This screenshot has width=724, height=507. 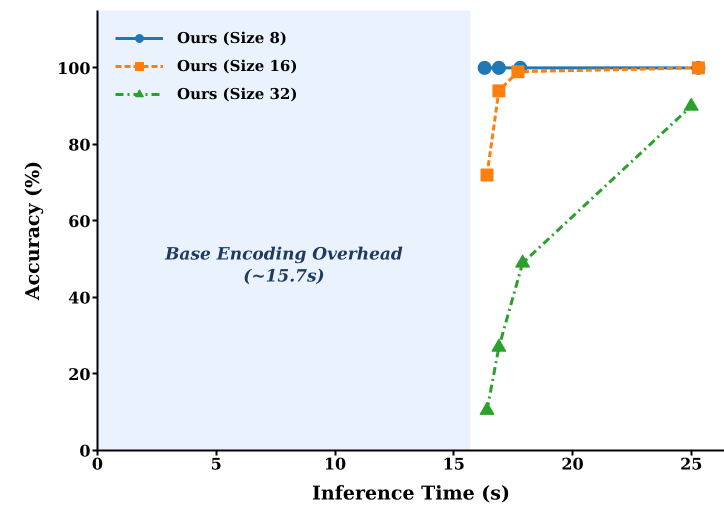 What do you see at coordinates (232, 38) in the screenshot?
I see `legend-label: Ours (Size 8)` at bounding box center [232, 38].